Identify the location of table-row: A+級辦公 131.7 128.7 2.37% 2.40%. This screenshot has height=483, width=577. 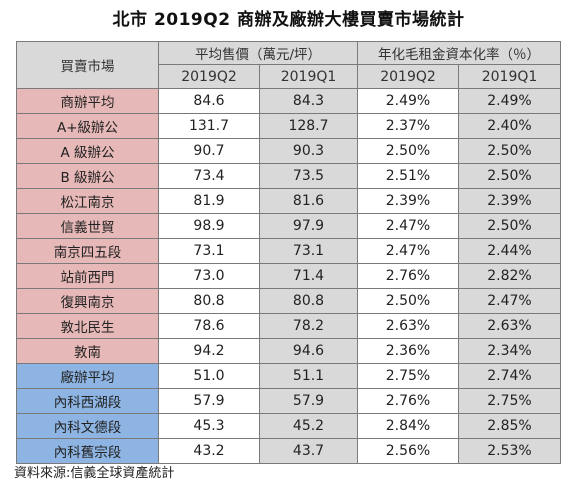
(288, 126).